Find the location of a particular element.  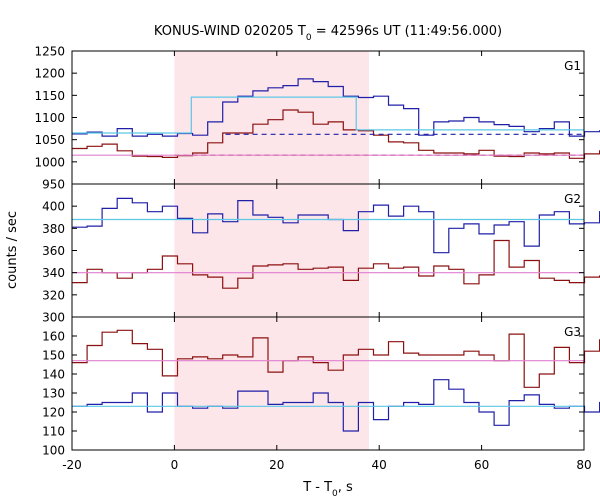

panel-name-g1: G1 is located at coordinates (572, 66).